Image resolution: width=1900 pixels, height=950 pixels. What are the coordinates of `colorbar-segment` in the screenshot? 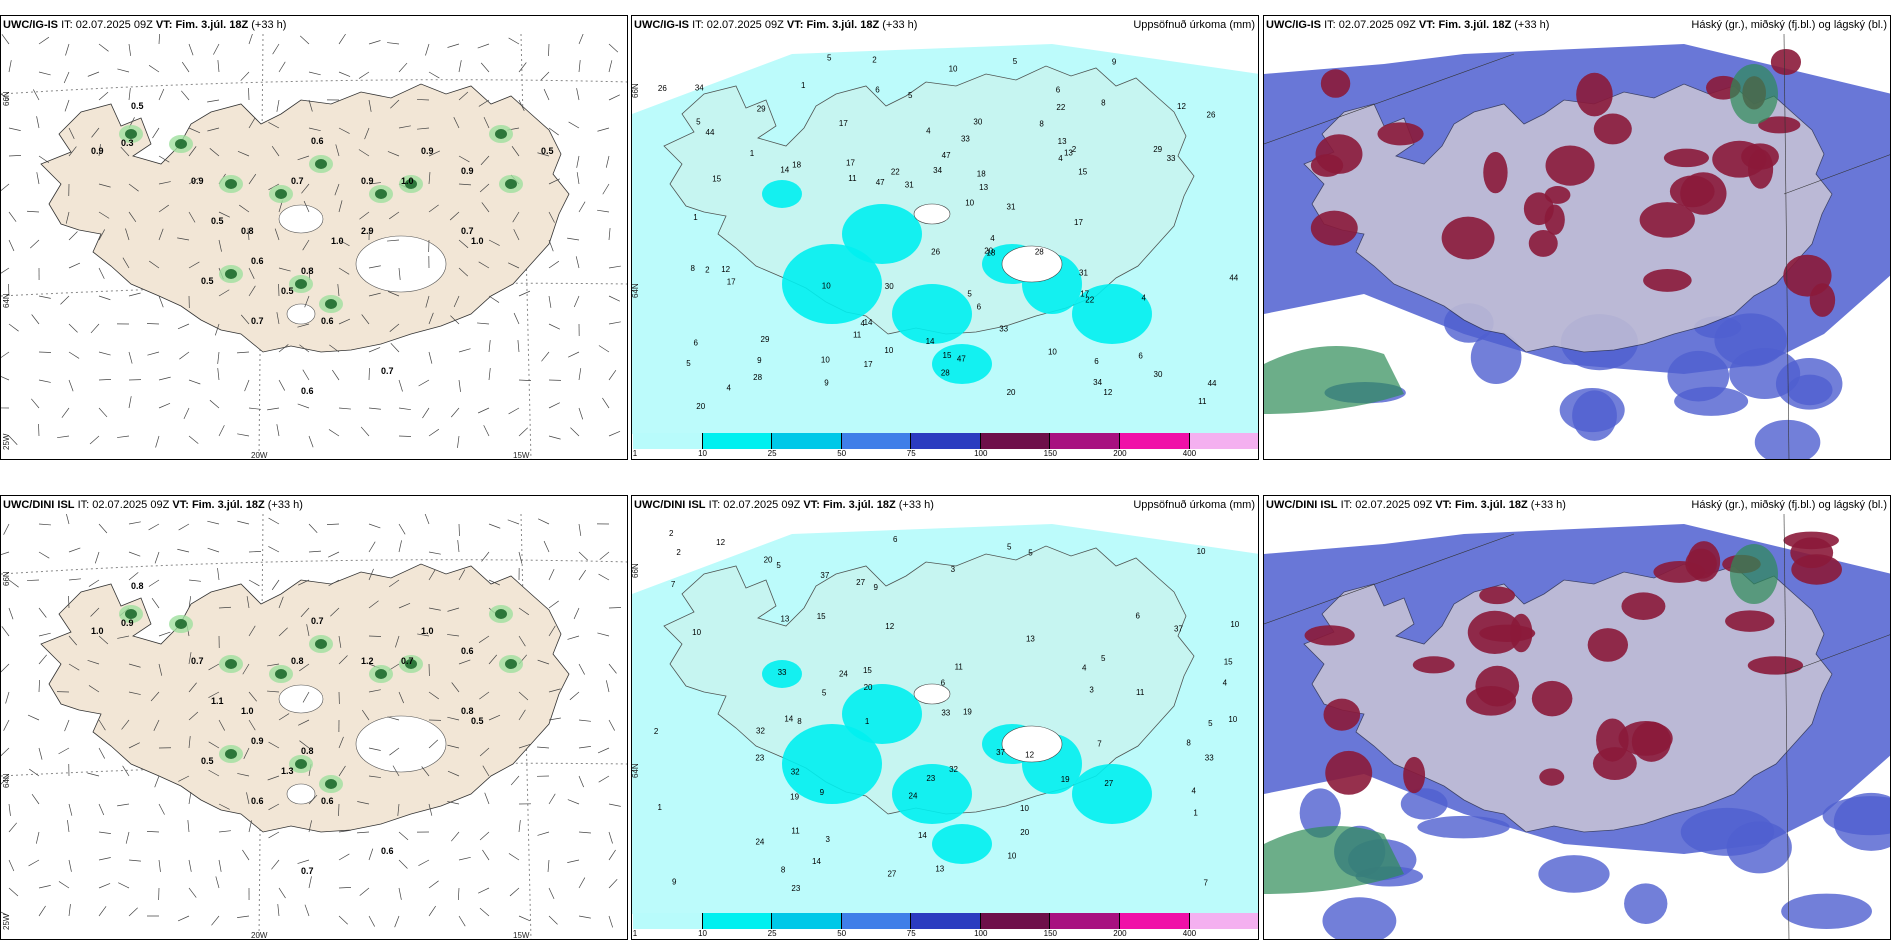 It's located at (1223, 921).